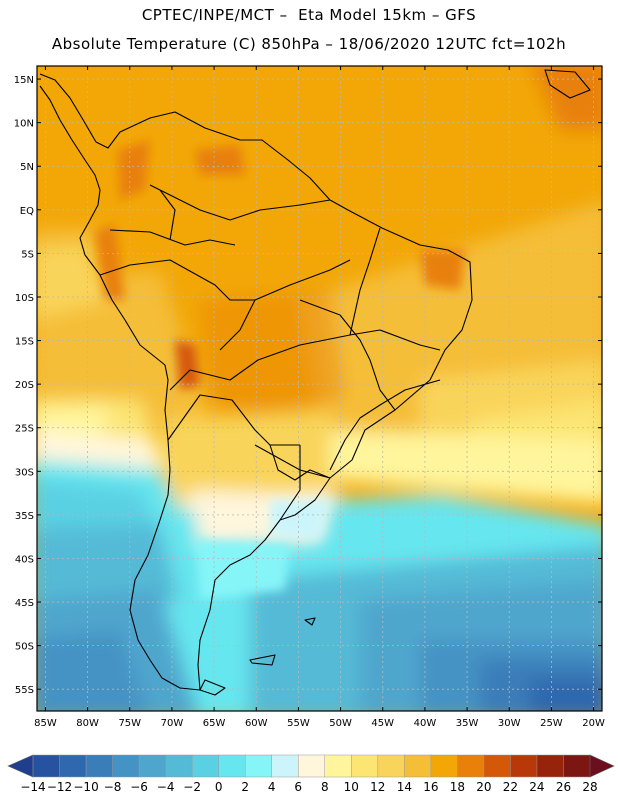 The image size is (618, 800). Describe the element at coordinates (27, 211) in the screenshot. I see `latitude-label: EQ` at that location.